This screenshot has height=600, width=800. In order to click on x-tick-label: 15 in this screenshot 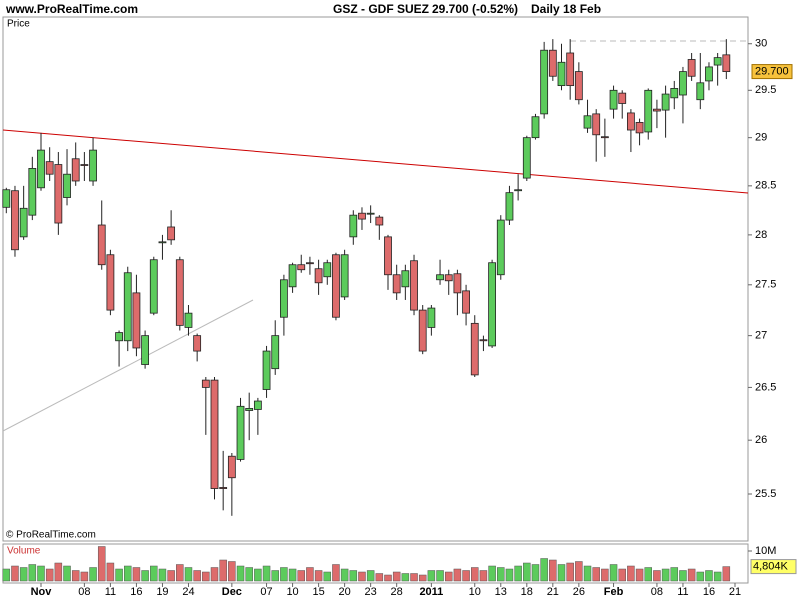, I will do `click(318, 592)`.